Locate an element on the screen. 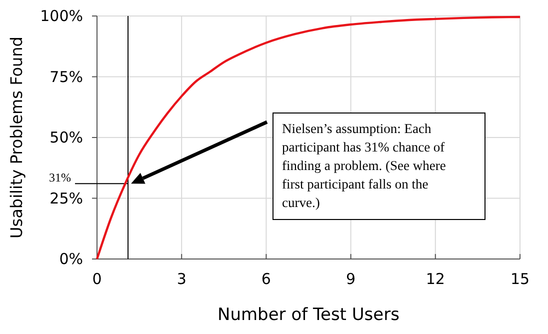 The height and width of the screenshot is (334, 548). x-axis-title: Number of Test Users is located at coordinates (309, 315).